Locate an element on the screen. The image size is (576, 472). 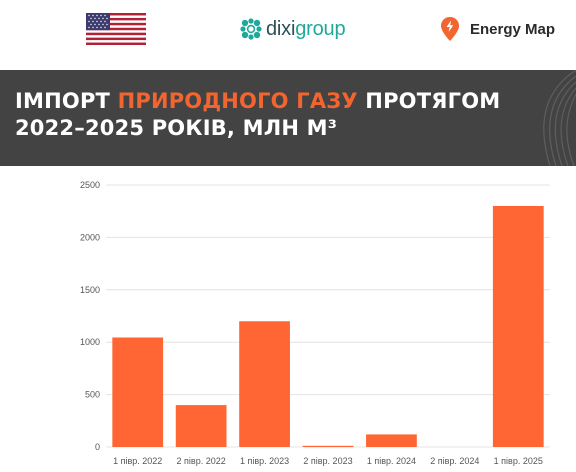
y-tick-label: 1500 is located at coordinates (90, 290).